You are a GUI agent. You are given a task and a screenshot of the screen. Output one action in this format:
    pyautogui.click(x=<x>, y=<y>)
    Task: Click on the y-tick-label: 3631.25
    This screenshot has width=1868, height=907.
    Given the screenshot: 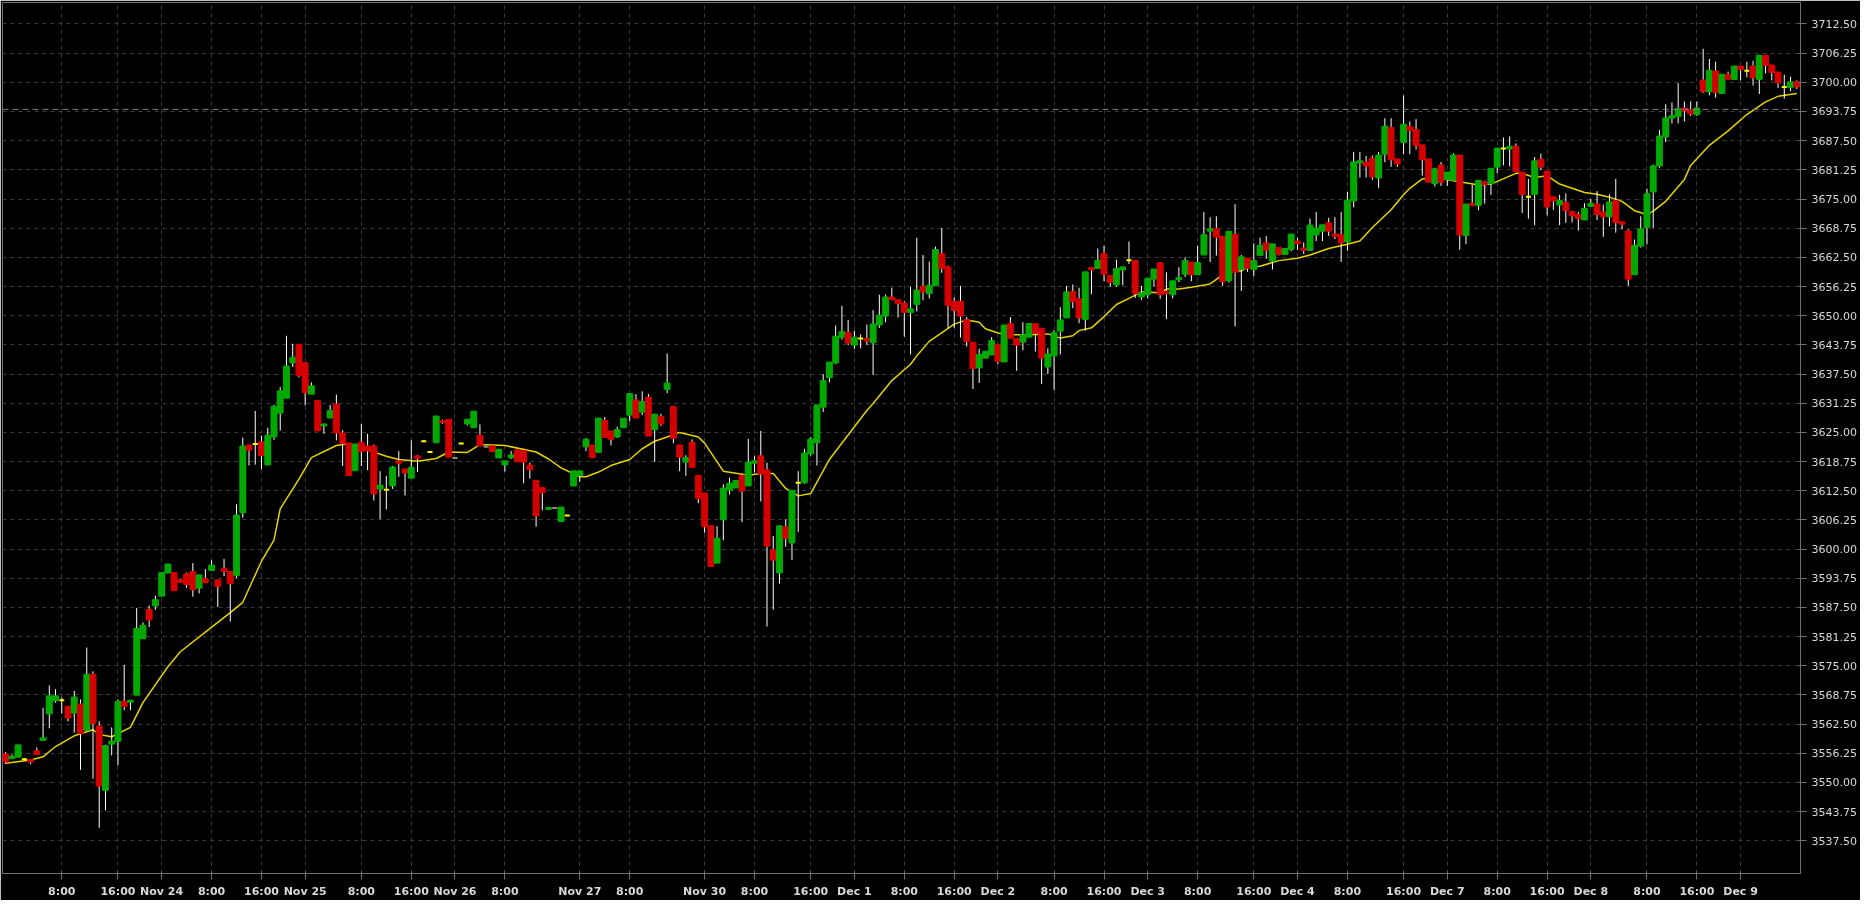 What is the action you would take?
    pyautogui.click(x=1834, y=404)
    